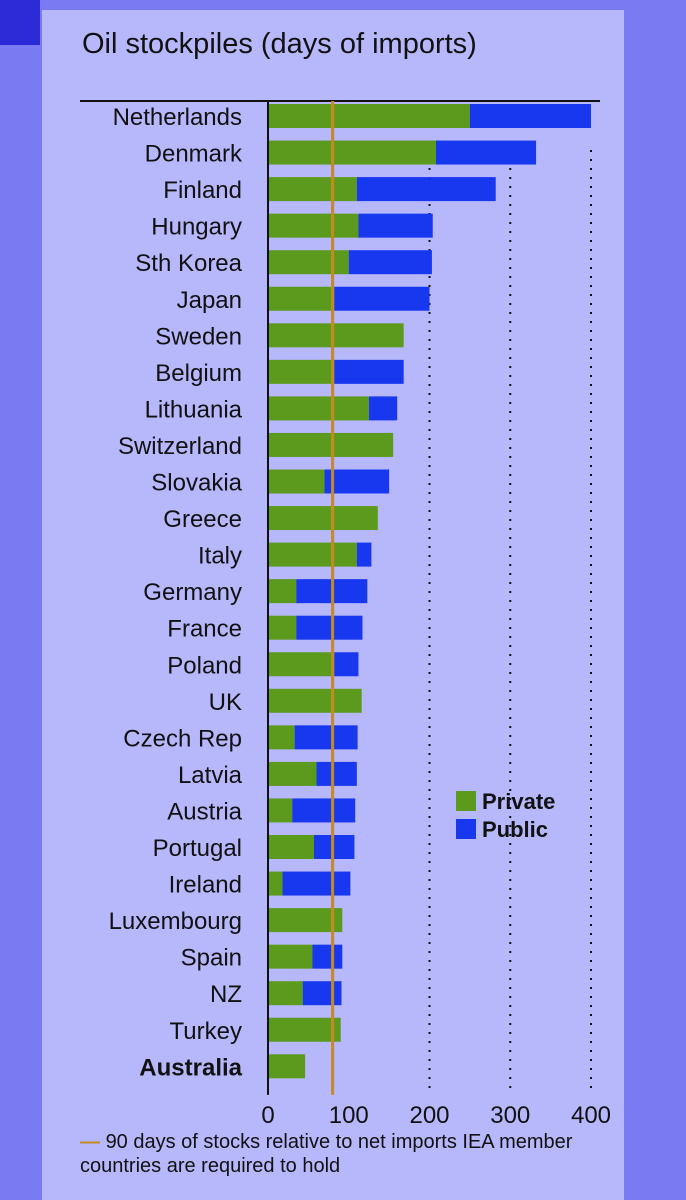  What do you see at coordinates (510, 1115) in the screenshot?
I see `x-tick-label: 300` at bounding box center [510, 1115].